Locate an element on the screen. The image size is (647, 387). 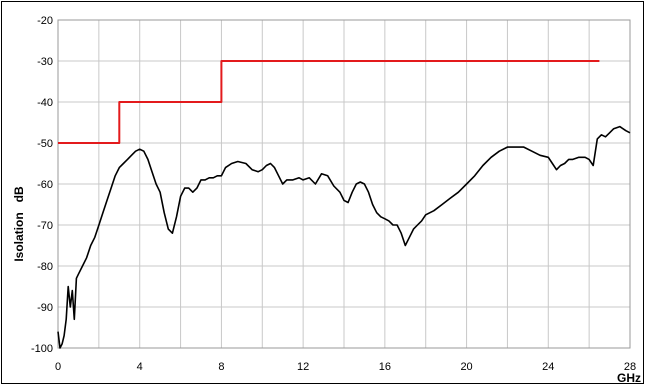
y-tick-labels: -20 -30 -40 -50 -60 -70 -80 -90 -100 is located at coordinates (42, 185).